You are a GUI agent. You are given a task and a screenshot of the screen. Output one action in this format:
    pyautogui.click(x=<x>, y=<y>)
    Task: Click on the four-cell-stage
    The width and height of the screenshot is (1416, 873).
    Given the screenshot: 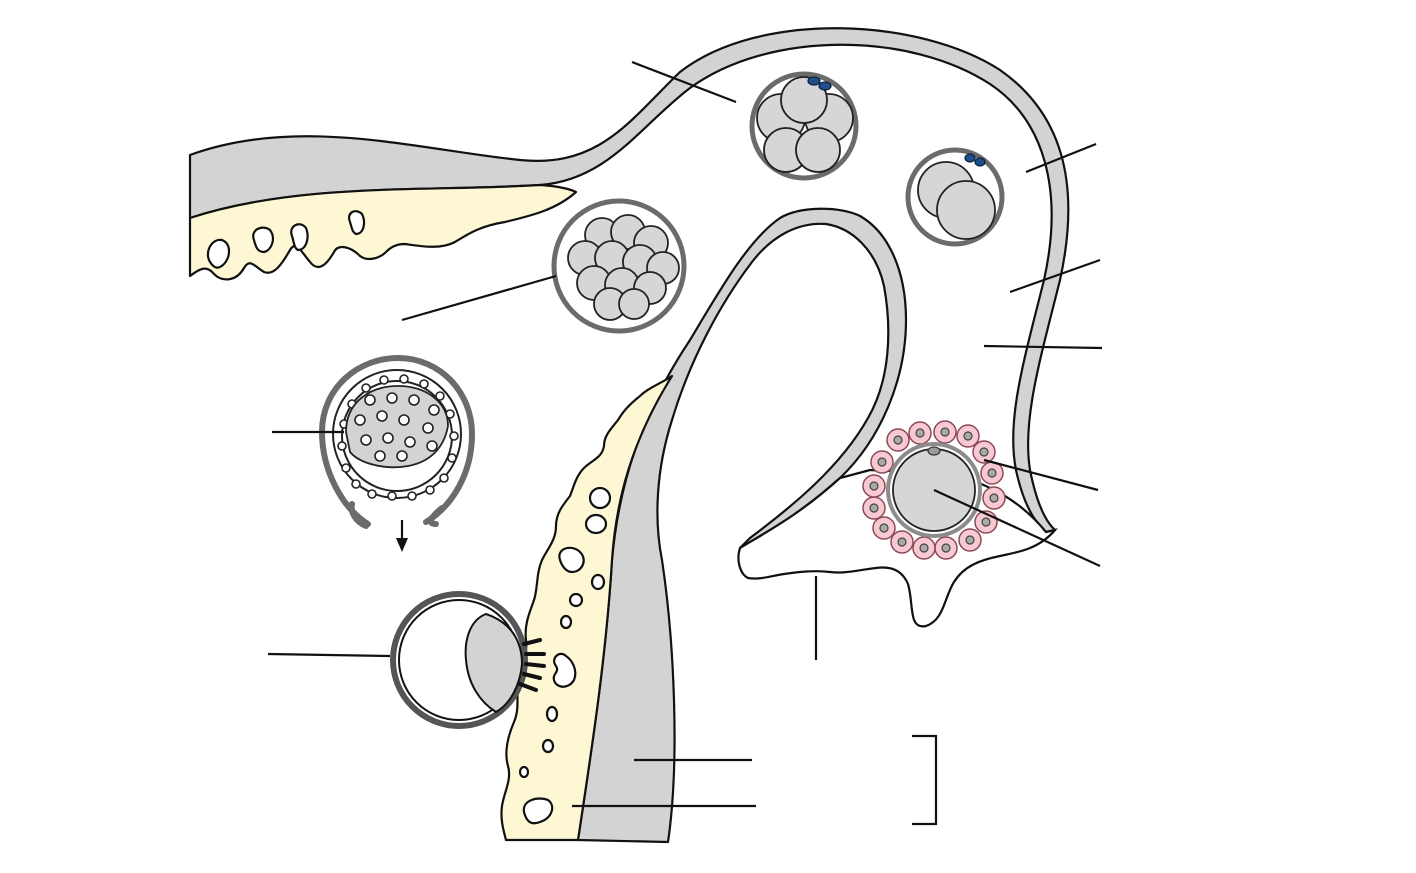 What is the action you would take?
    pyautogui.click(x=804, y=126)
    